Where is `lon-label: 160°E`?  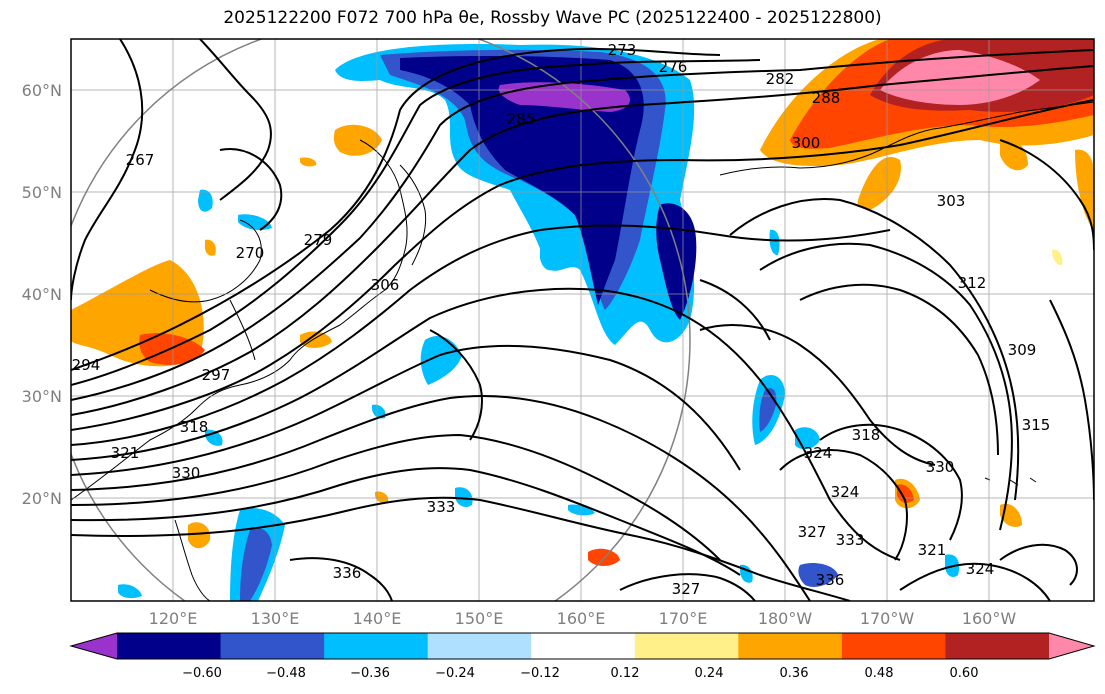 lon-label: 160°E is located at coordinates (581, 618).